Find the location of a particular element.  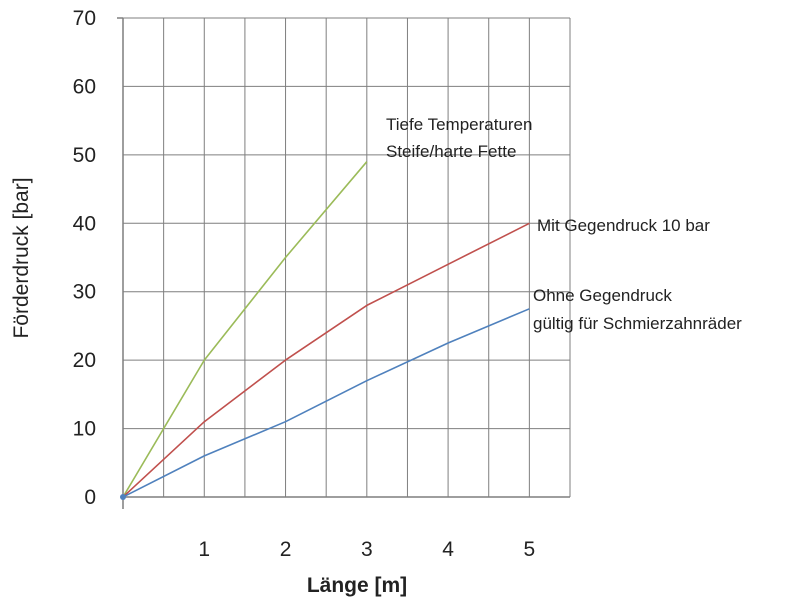

x-tick-label: 1 is located at coordinates (204, 549).